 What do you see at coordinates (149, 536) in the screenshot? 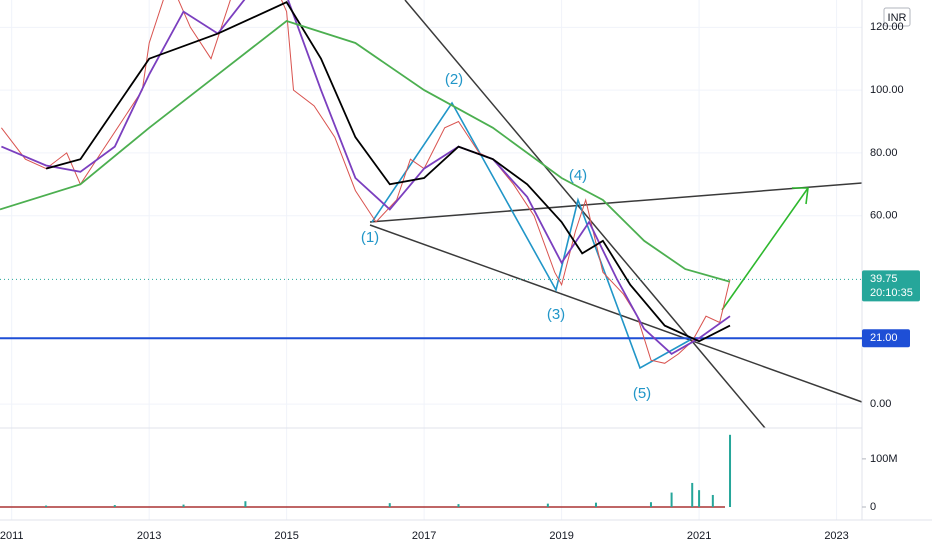
I see `x-tick-label: 2013` at bounding box center [149, 536].